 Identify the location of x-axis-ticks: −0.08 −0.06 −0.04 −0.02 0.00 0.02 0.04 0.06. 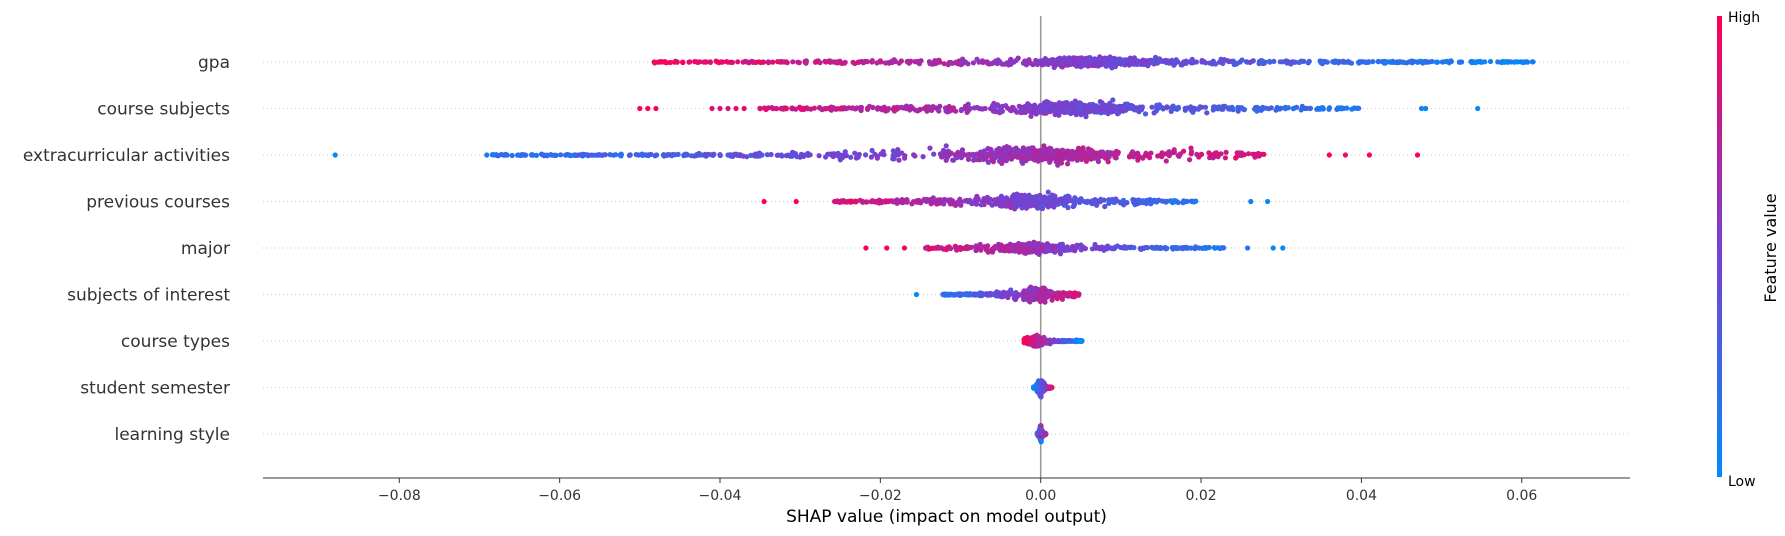
(957, 491).